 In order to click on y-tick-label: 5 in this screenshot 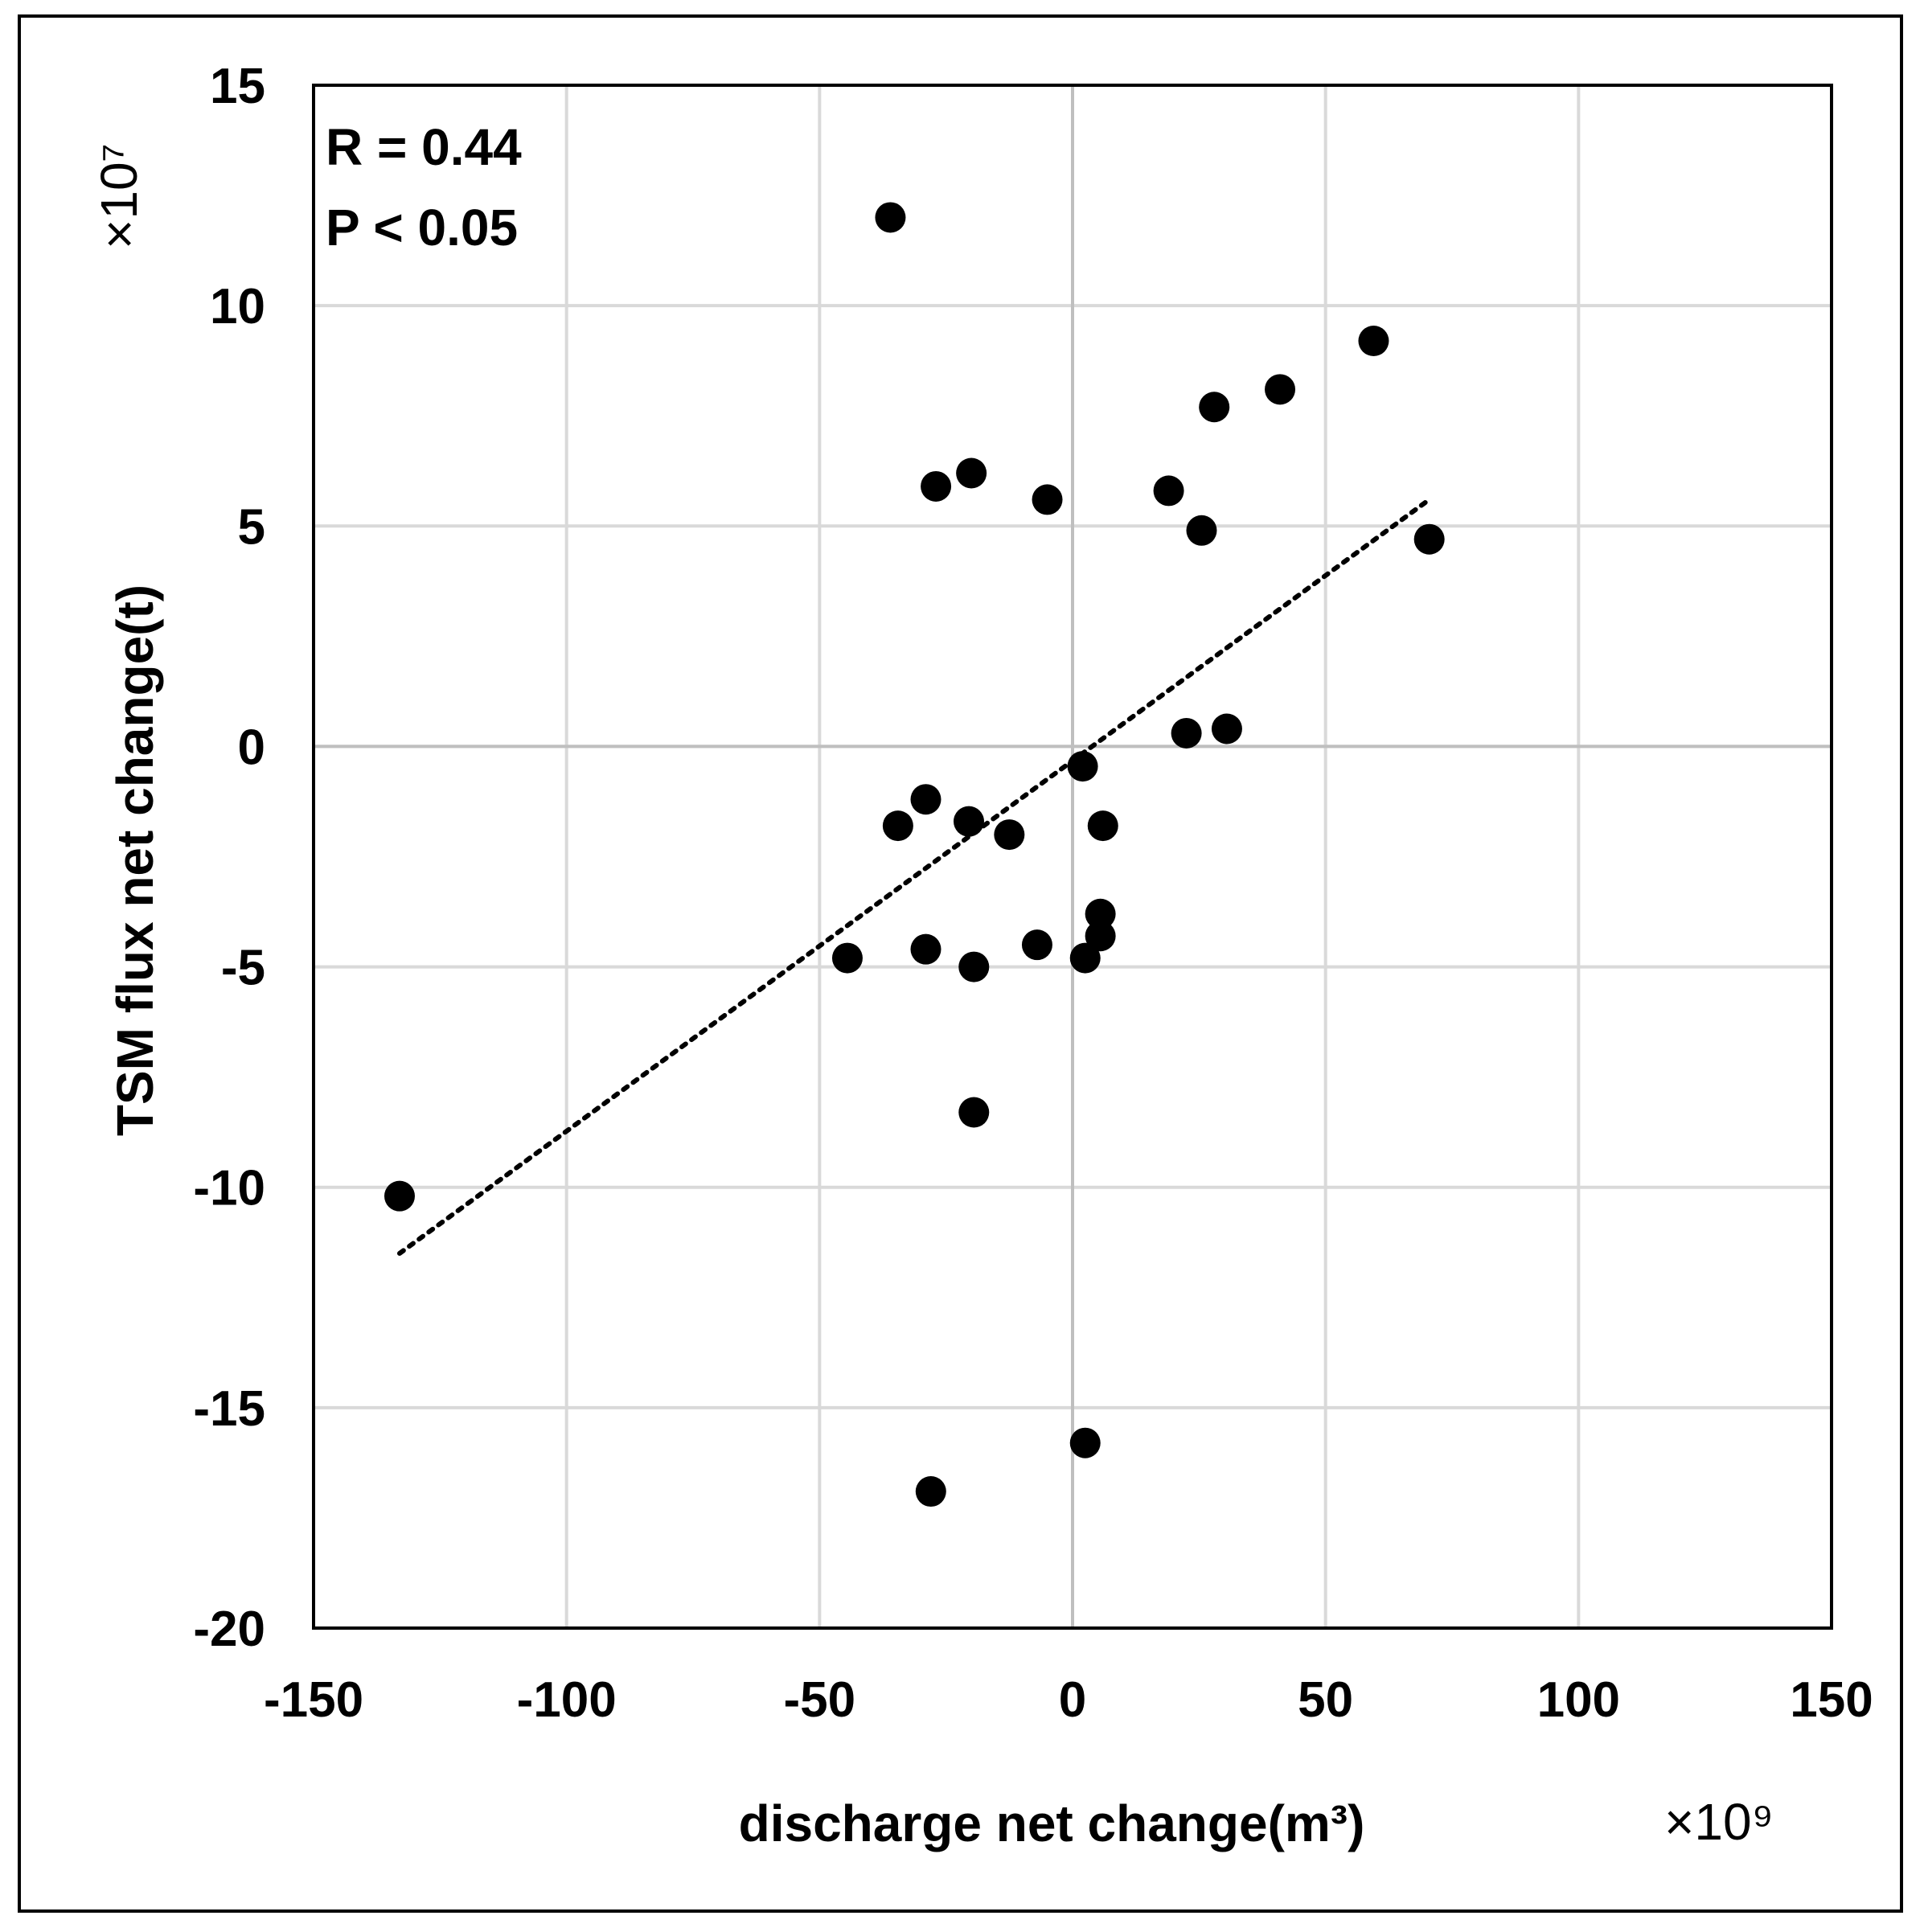, I will do `click(251, 527)`.